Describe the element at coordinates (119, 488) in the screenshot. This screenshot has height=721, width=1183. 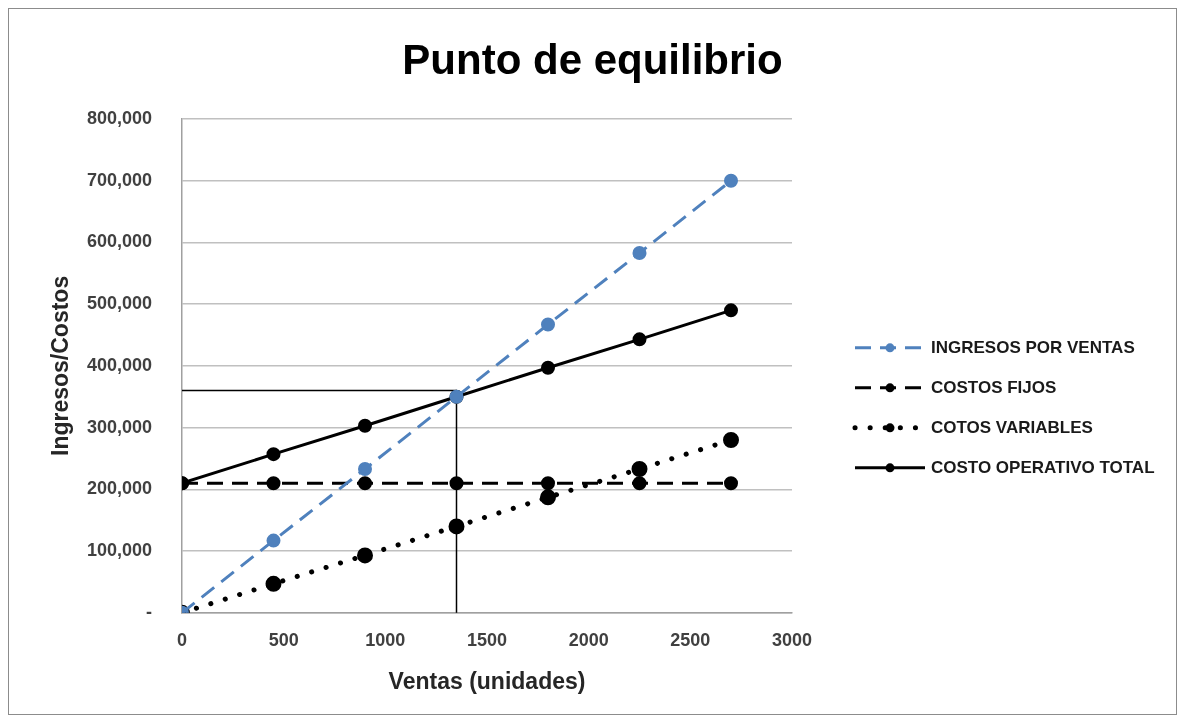
I see `y-tick-label: 200,000` at that location.